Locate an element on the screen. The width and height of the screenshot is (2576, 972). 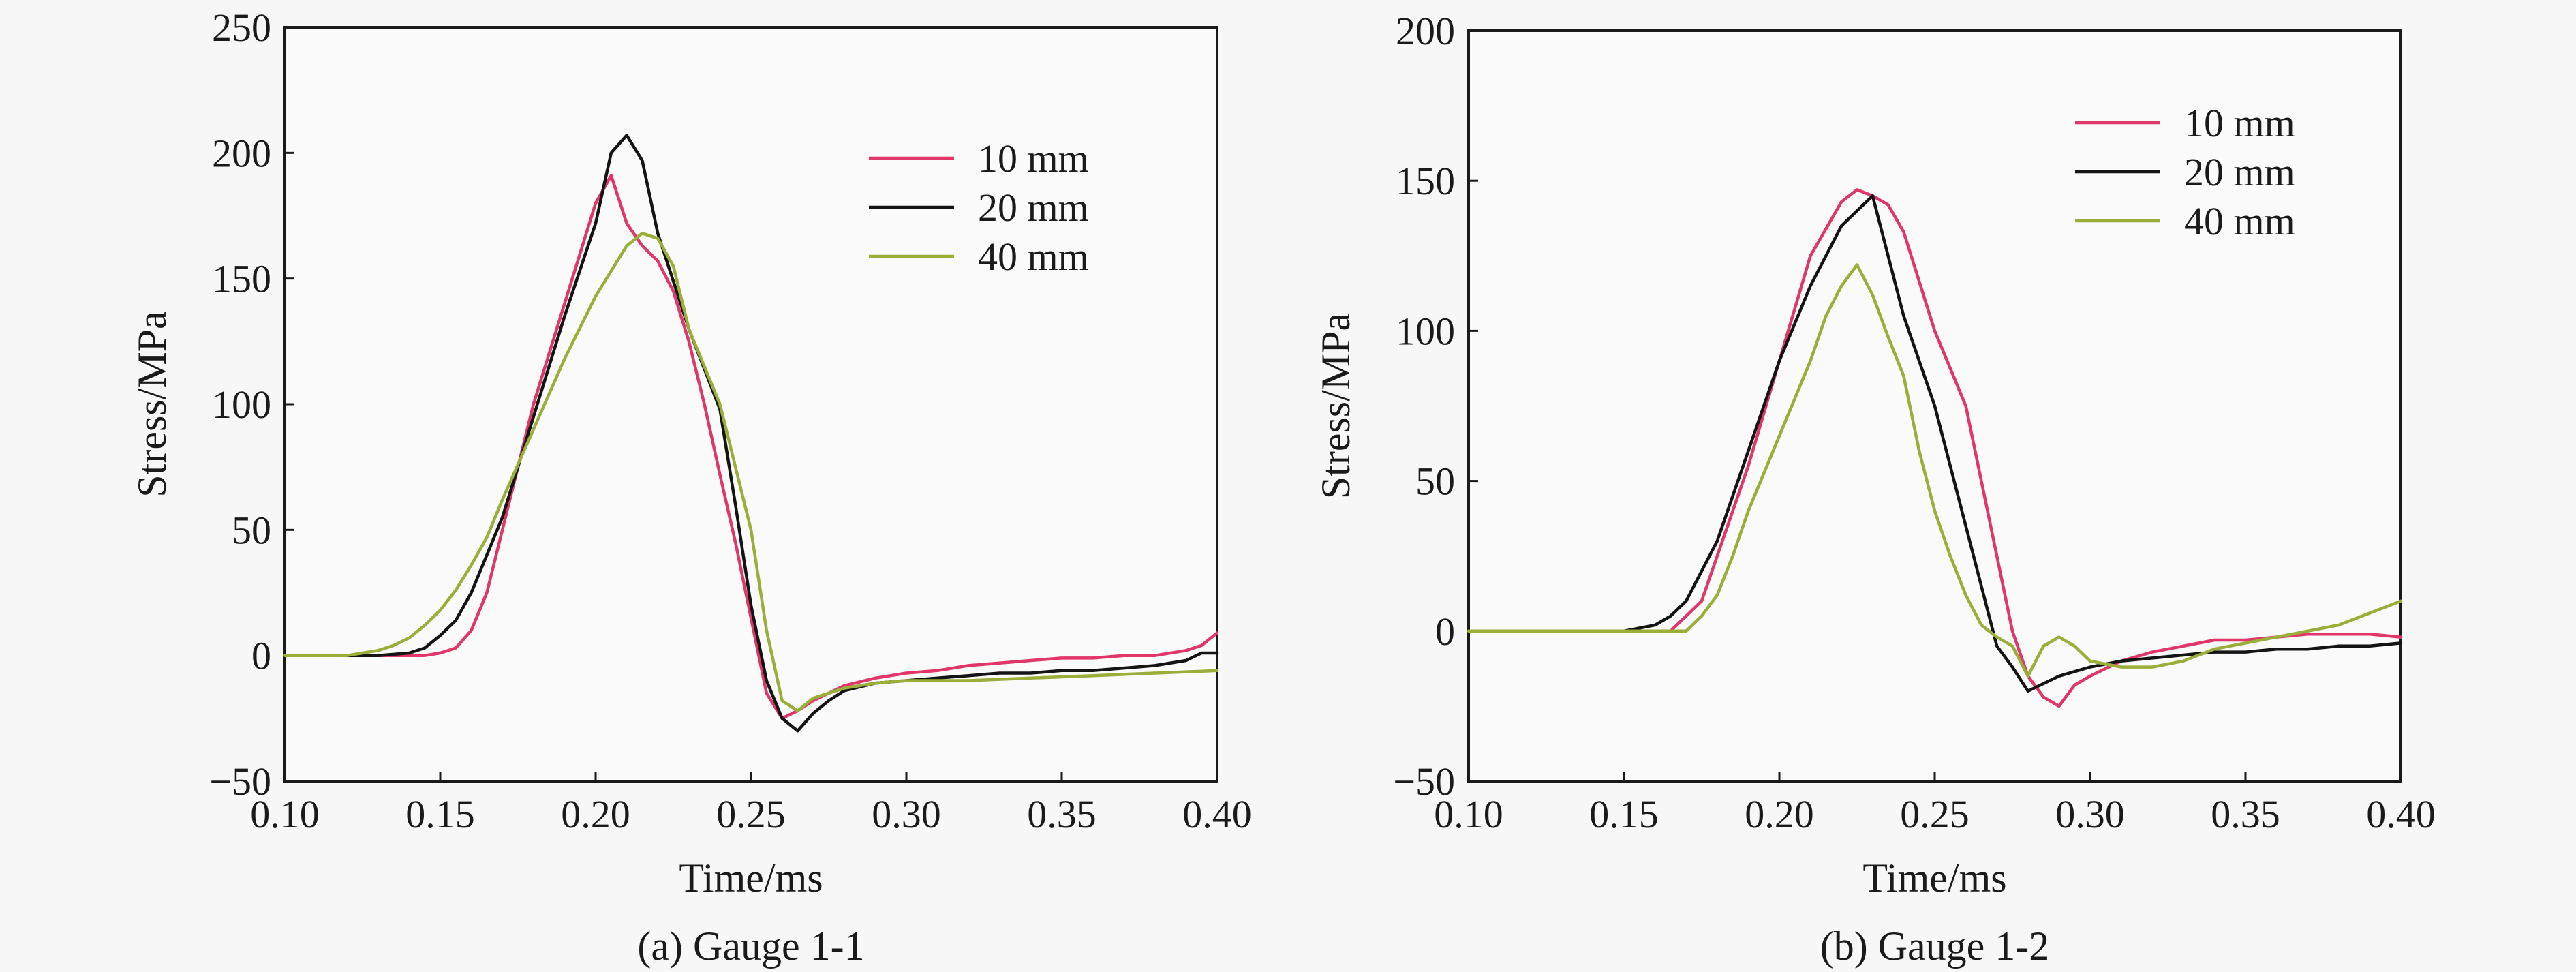
panel-caption: (a) Gauge 1-1 is located at coordinates (750, 946).